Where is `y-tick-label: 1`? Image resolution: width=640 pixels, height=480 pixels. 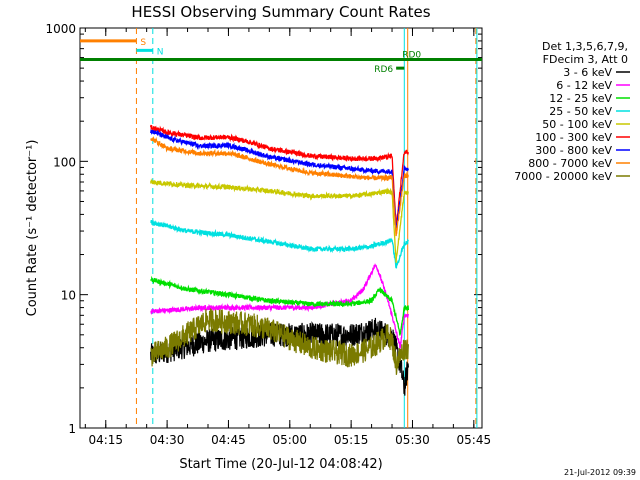
y-tick-label: 1 is located at coordinates (72, 429).